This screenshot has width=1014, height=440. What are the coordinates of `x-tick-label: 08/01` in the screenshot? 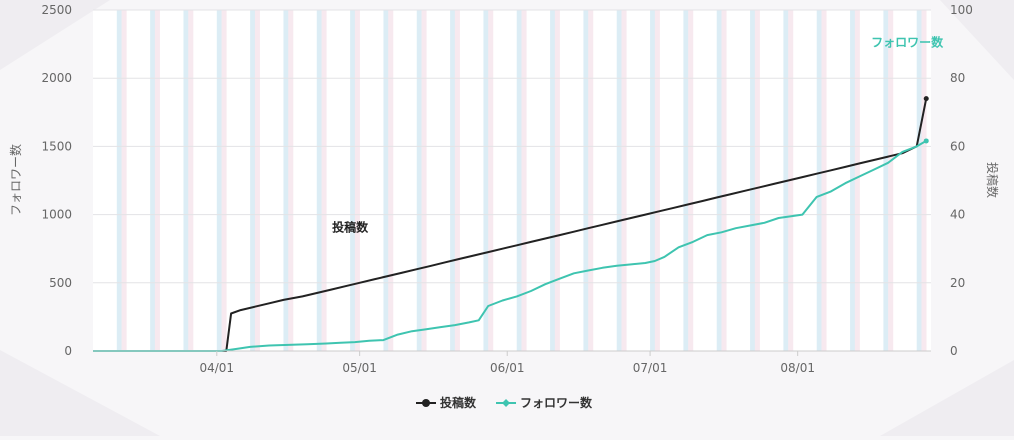 It's located at (797, 368).